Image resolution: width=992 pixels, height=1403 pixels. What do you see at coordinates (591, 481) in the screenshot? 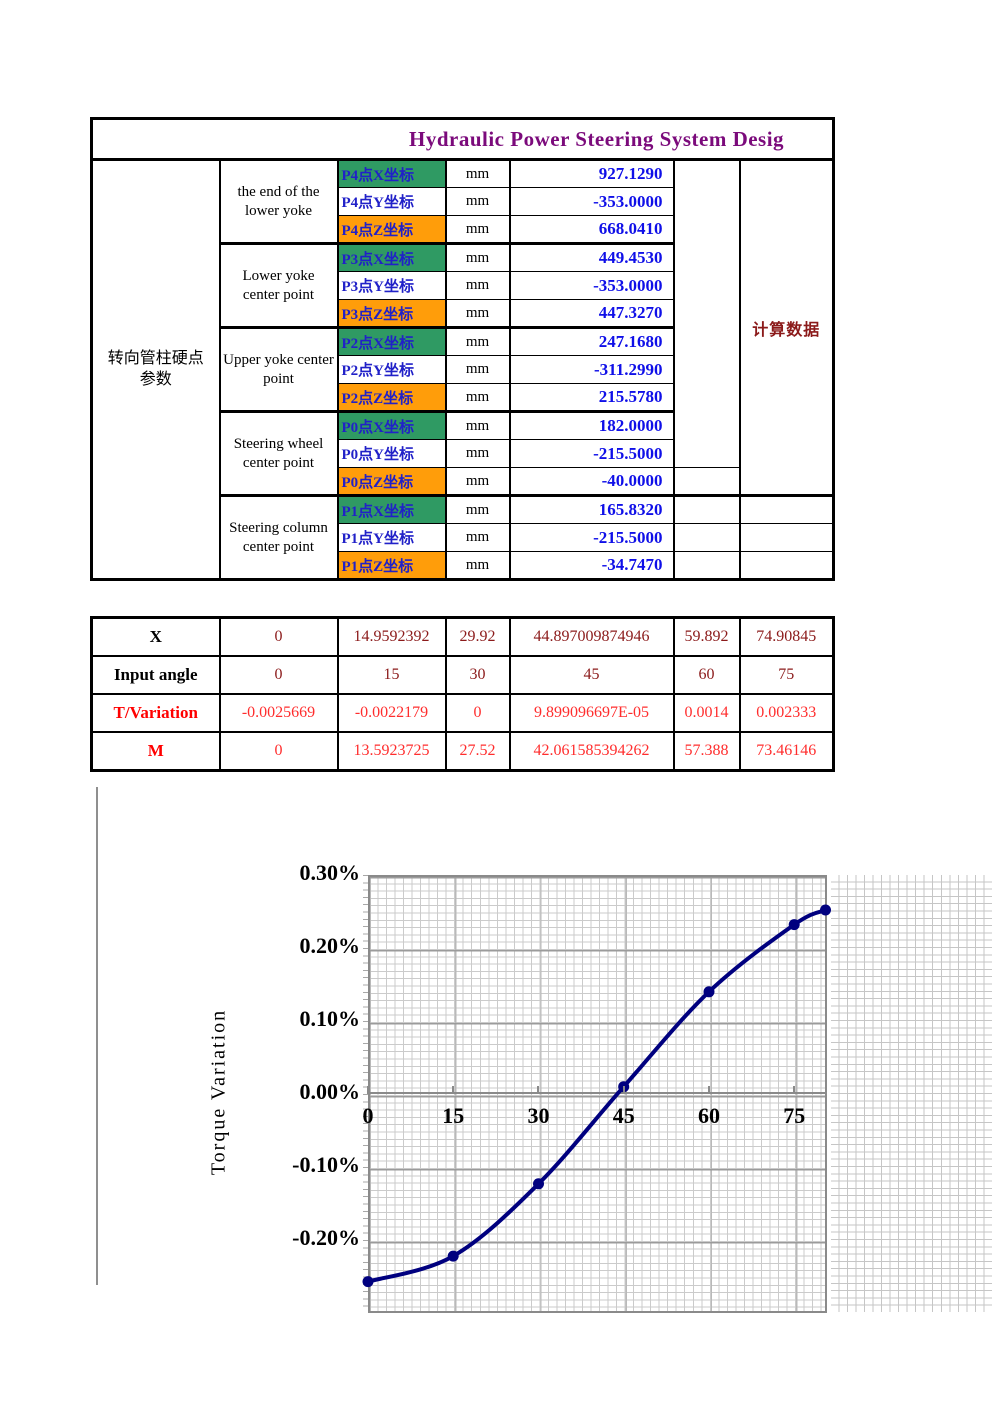
I see `value-cell: -40.0000` at bounding box center [591, 481].